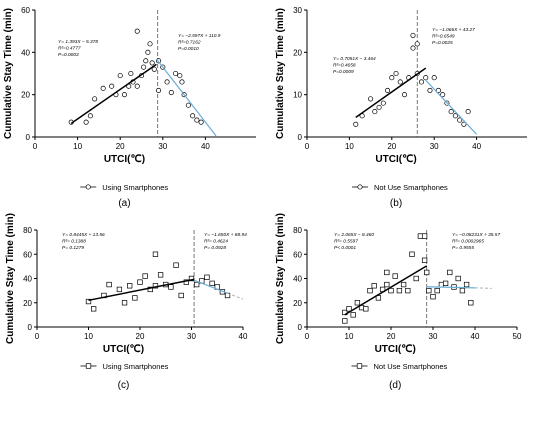  Describe the element at coordinates (297, 10) in the screenshot. I see `y-tick-label: 30` at that location.